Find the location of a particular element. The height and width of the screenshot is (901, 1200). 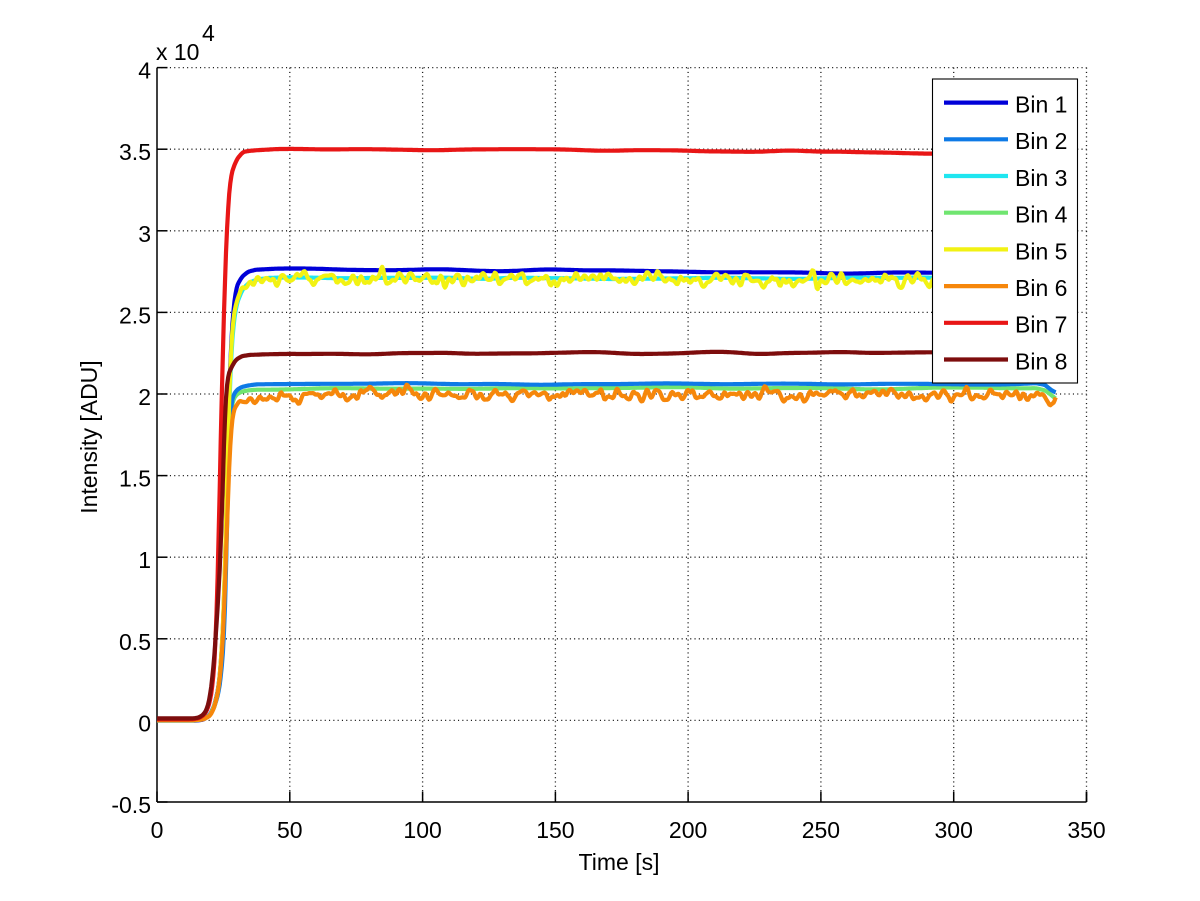

svg-text: Bin 2 is located at coordinates (1041, 141).